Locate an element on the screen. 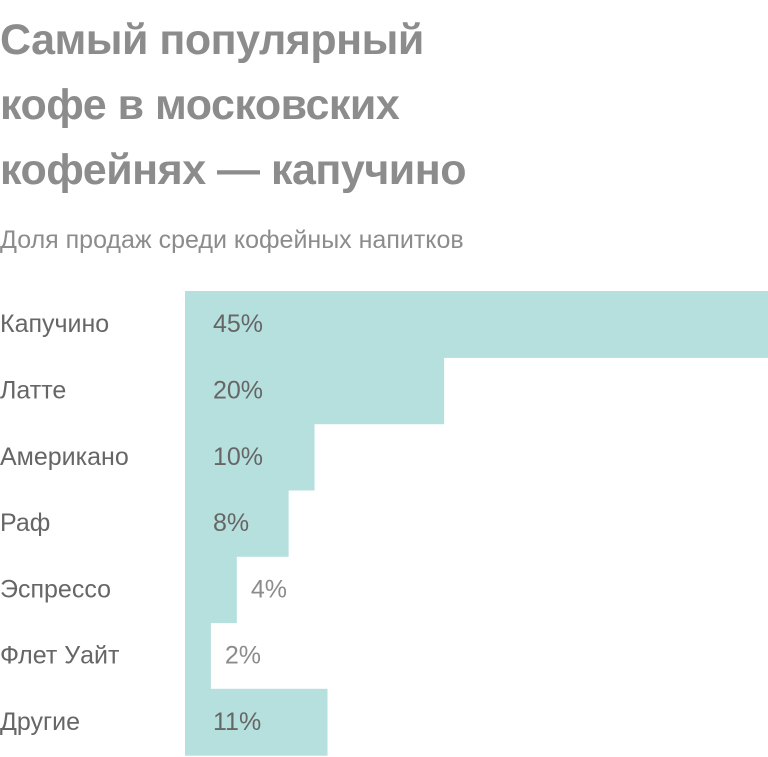 This screenshot has width=768, height=757. chart-title-line-3: кофейнях — капучино is located at coordinates (233, 170).